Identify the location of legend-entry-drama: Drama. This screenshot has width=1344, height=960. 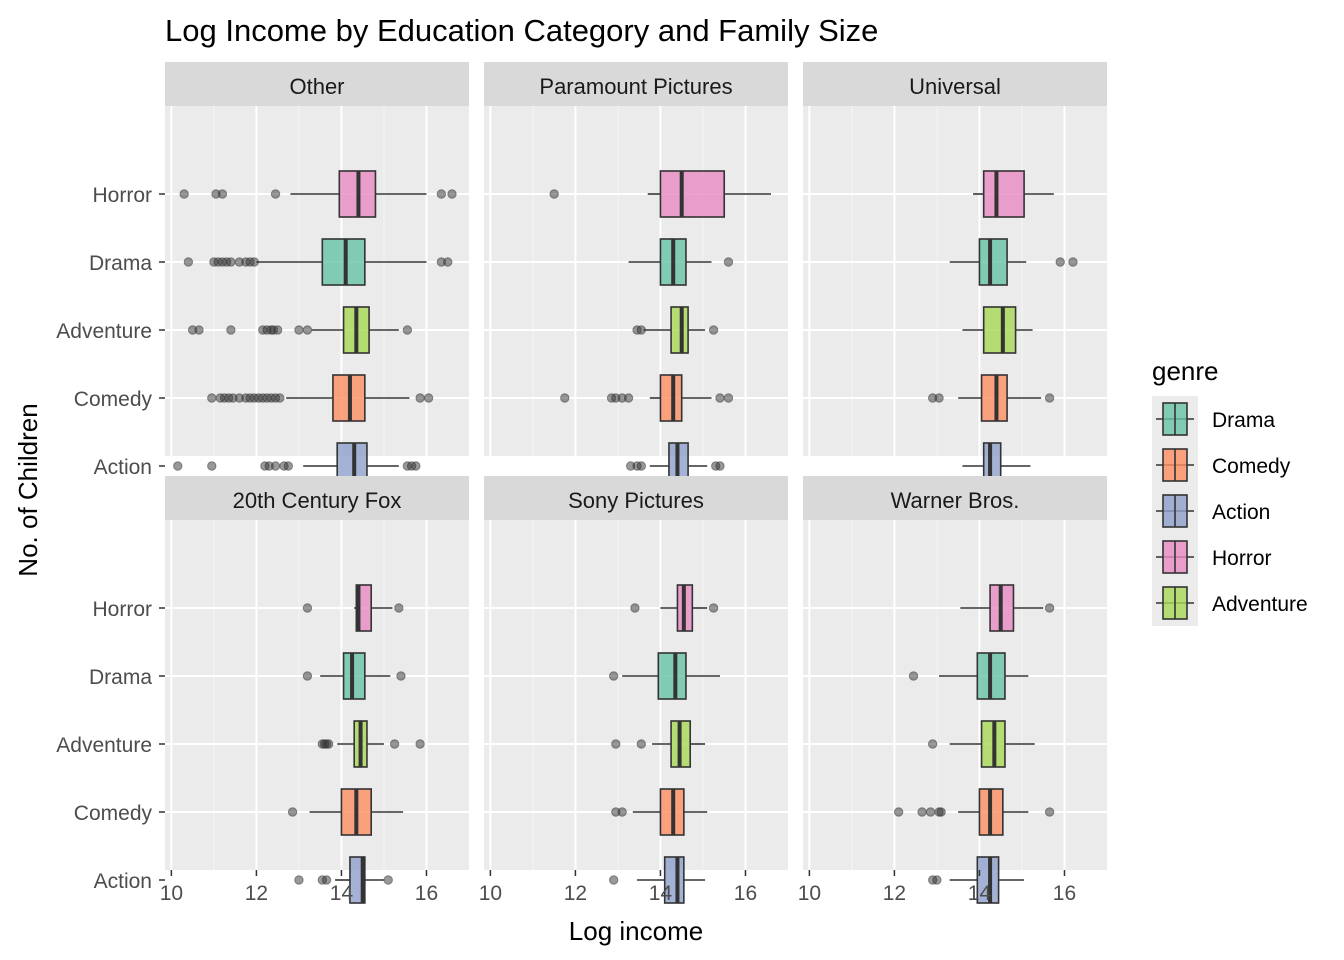
(1215, 419).